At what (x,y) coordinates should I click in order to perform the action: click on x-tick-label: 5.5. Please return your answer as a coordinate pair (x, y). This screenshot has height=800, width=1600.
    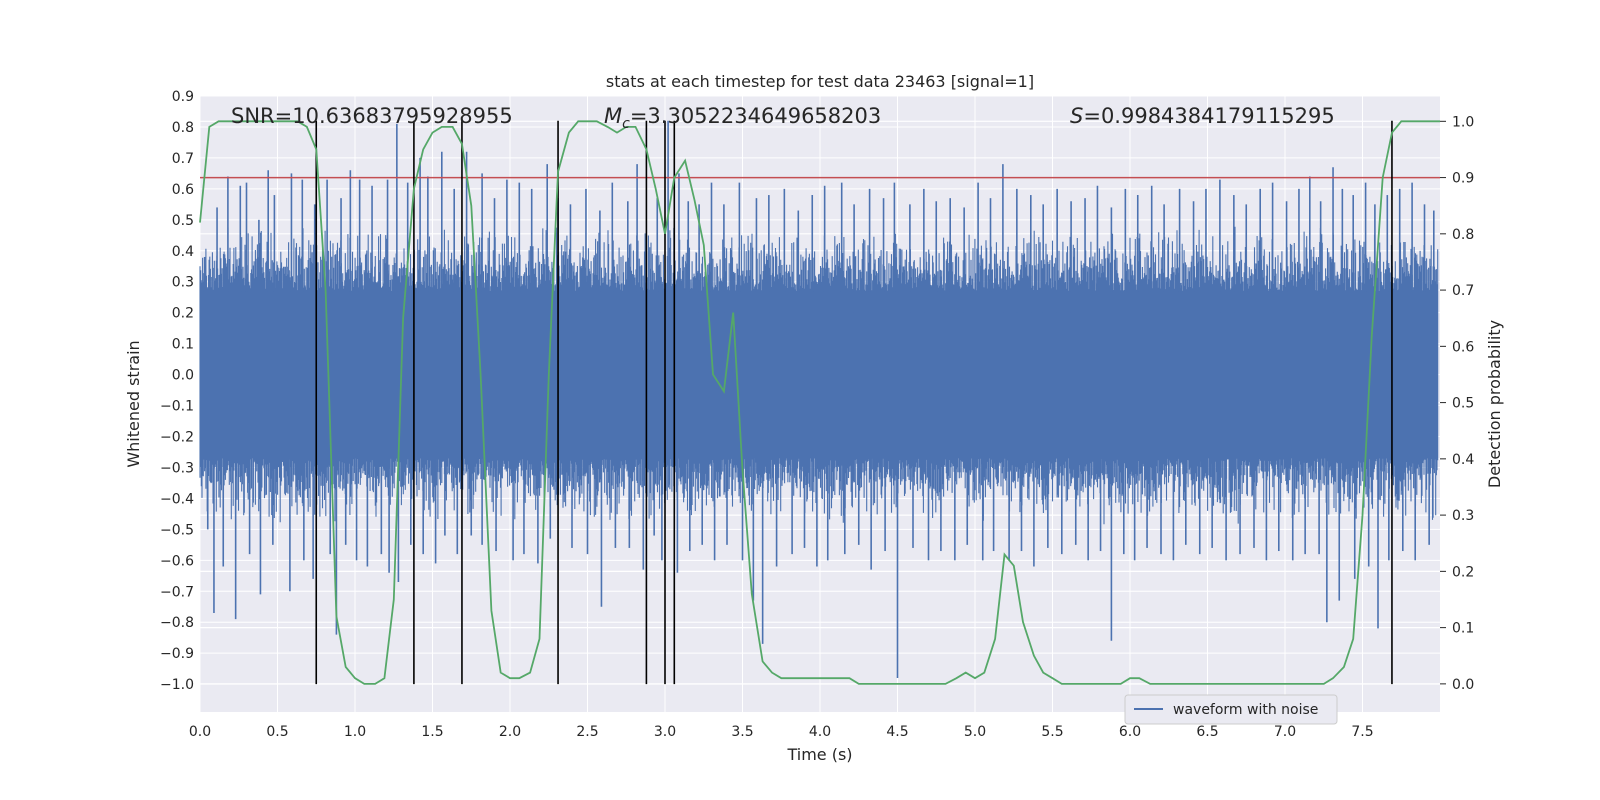
    Looking at the image, I should click on (1052, 732).